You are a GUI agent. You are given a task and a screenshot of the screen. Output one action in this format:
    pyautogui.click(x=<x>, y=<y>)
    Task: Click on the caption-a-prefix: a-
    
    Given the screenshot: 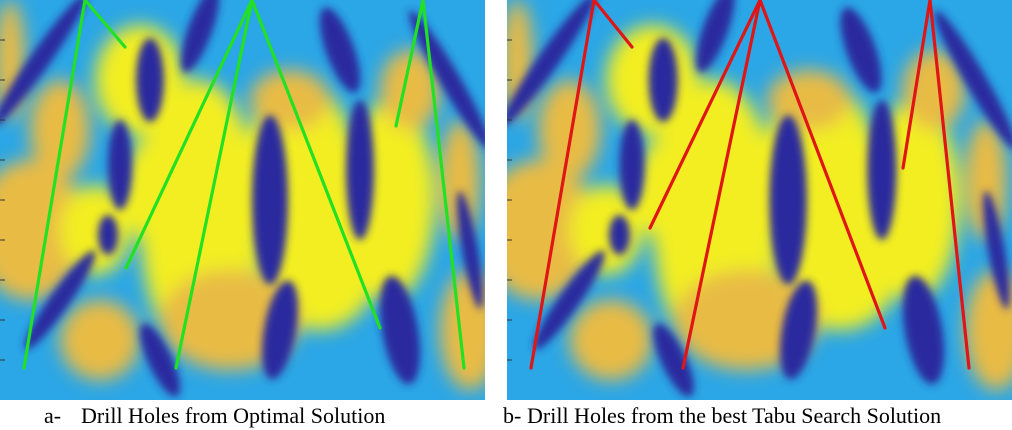 What is the action you would take?
    pyautogui.click(x=53, y=415)
    